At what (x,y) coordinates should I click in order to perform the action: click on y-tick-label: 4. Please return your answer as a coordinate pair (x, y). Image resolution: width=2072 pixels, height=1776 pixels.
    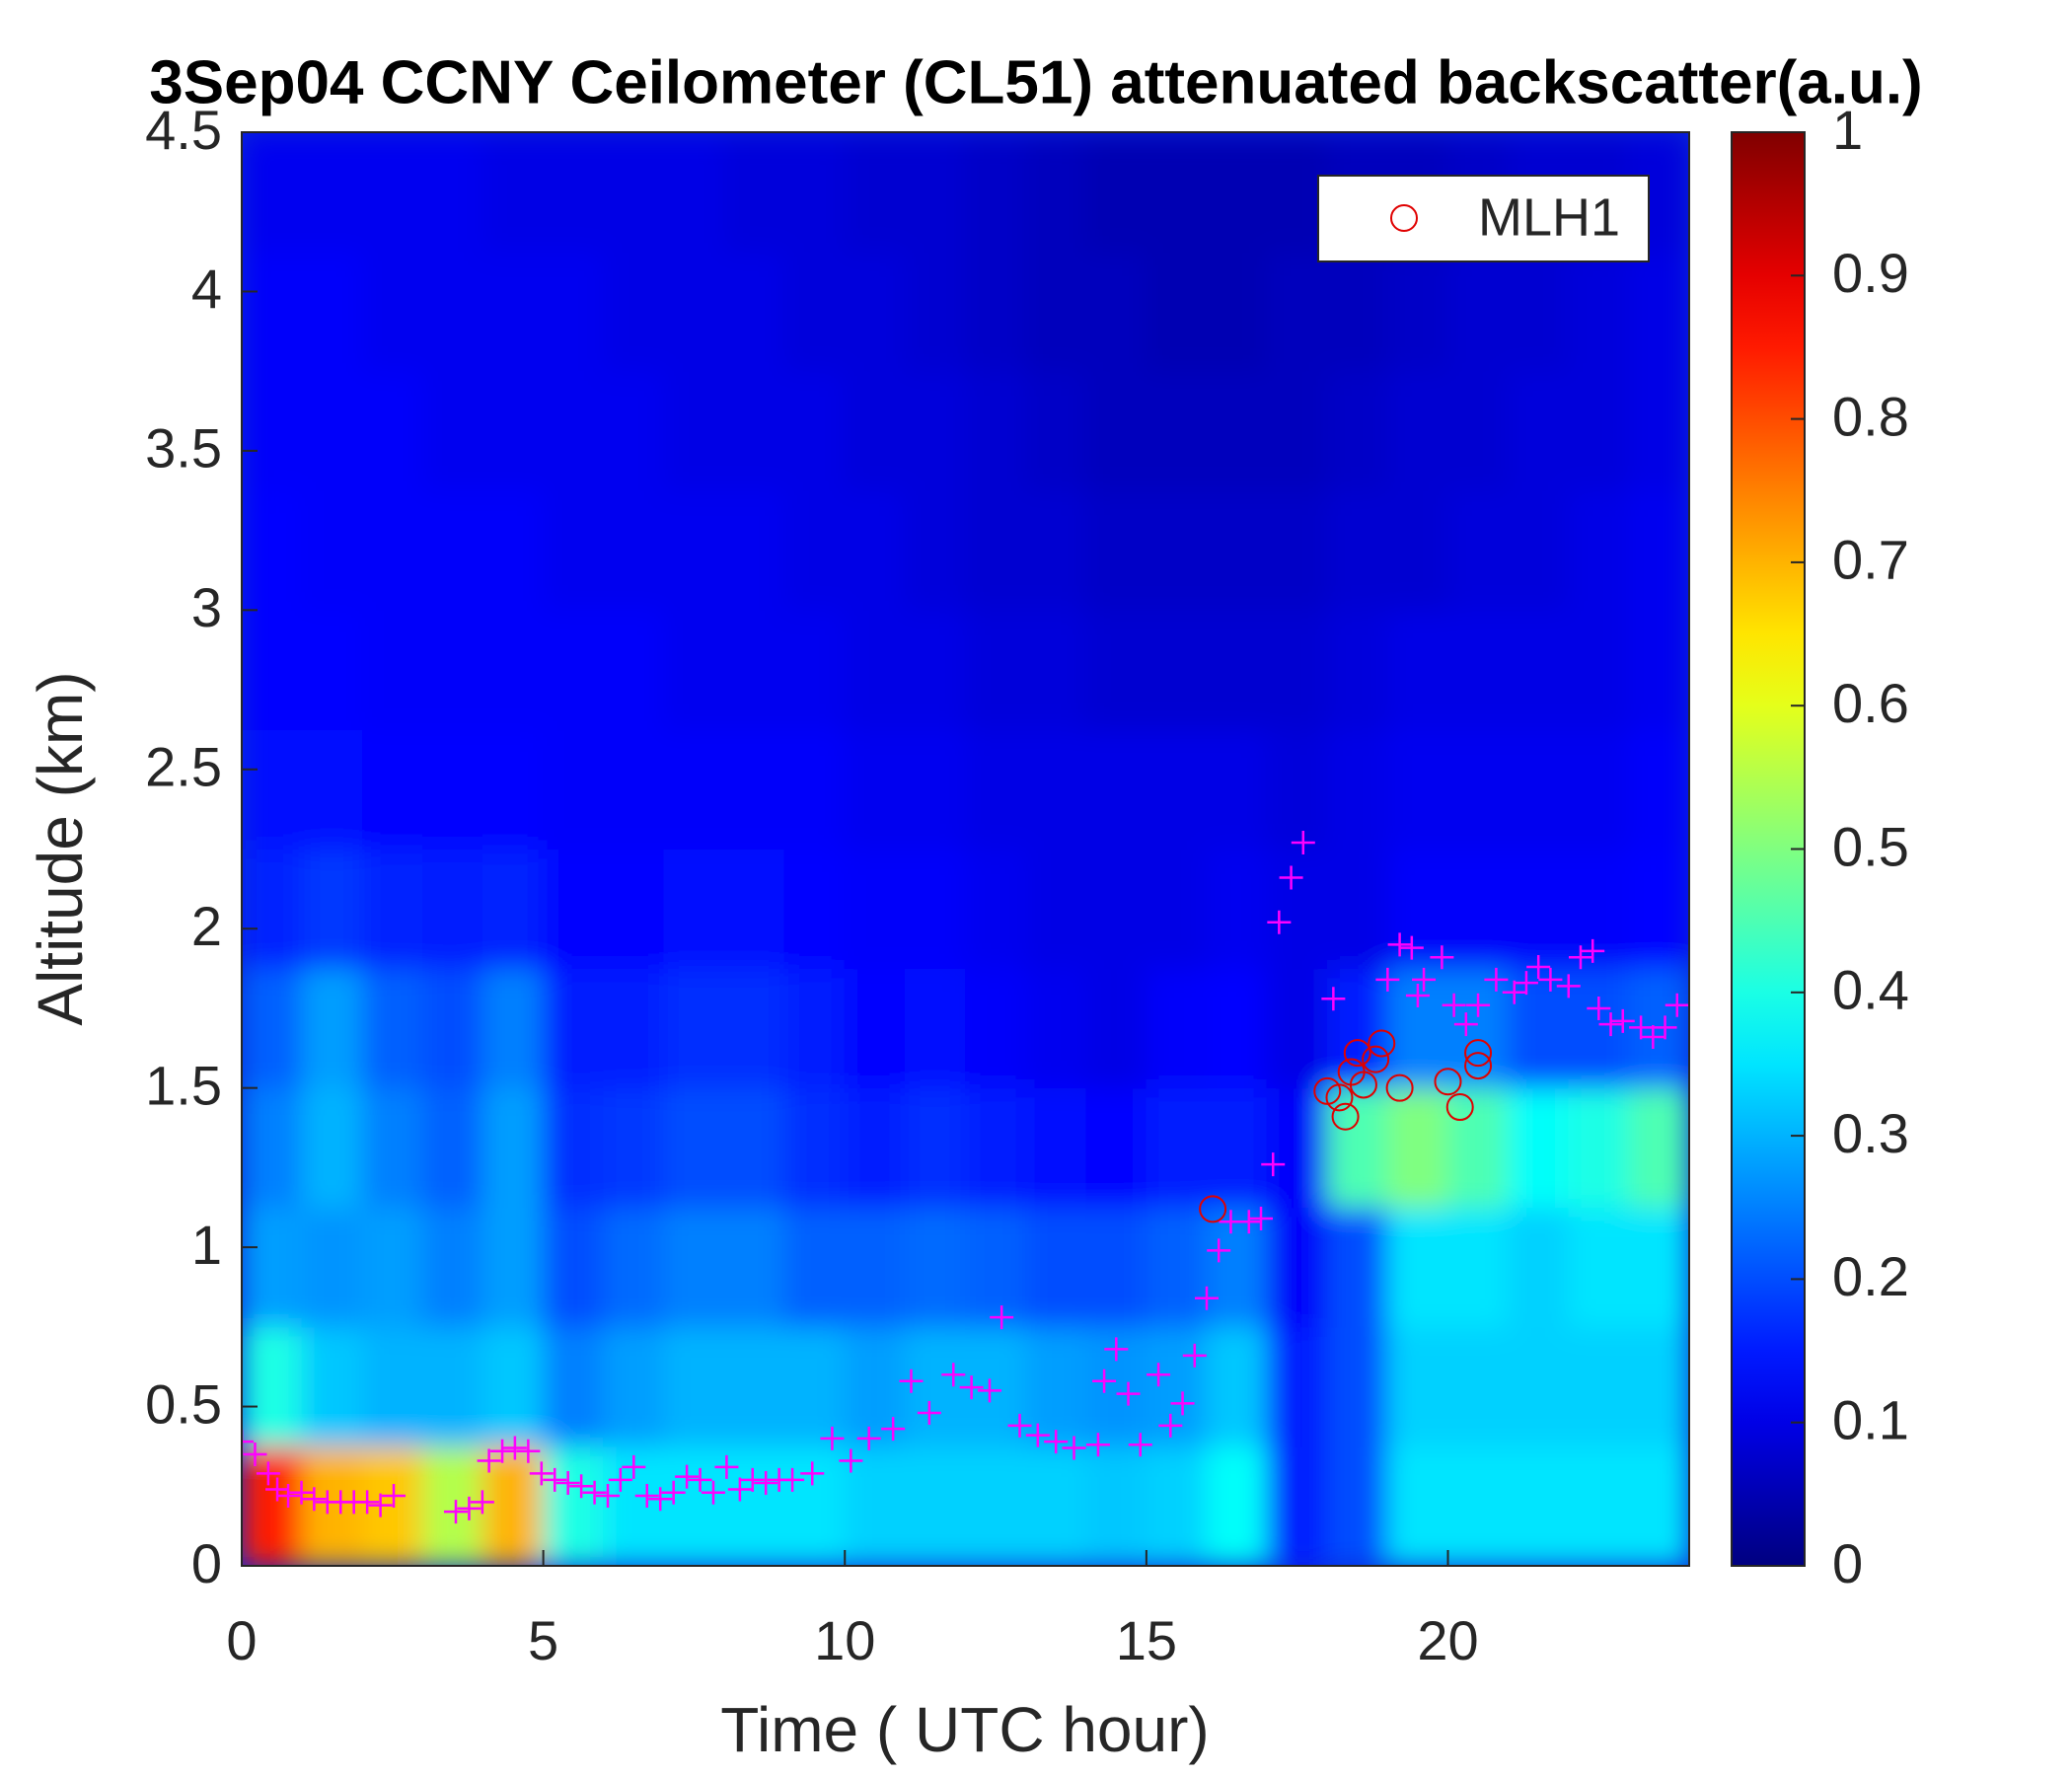
    Looking at the image, I should click on (206, 289).